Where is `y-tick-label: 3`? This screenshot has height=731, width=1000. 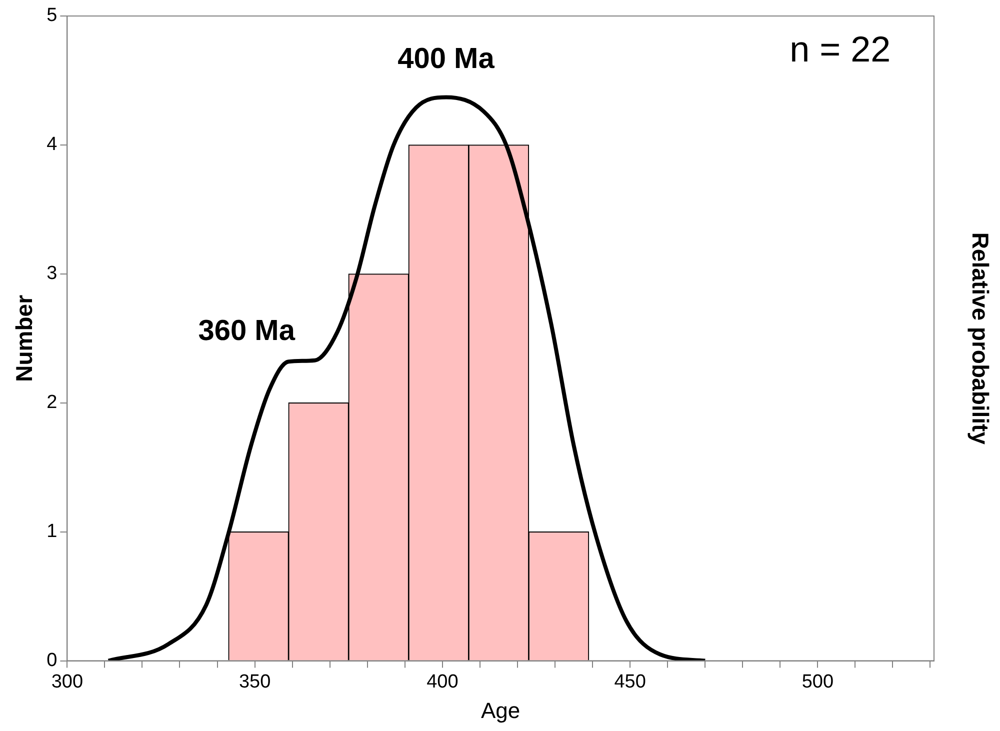
y-tick-label: 3 is located at coordinates (52, 273).